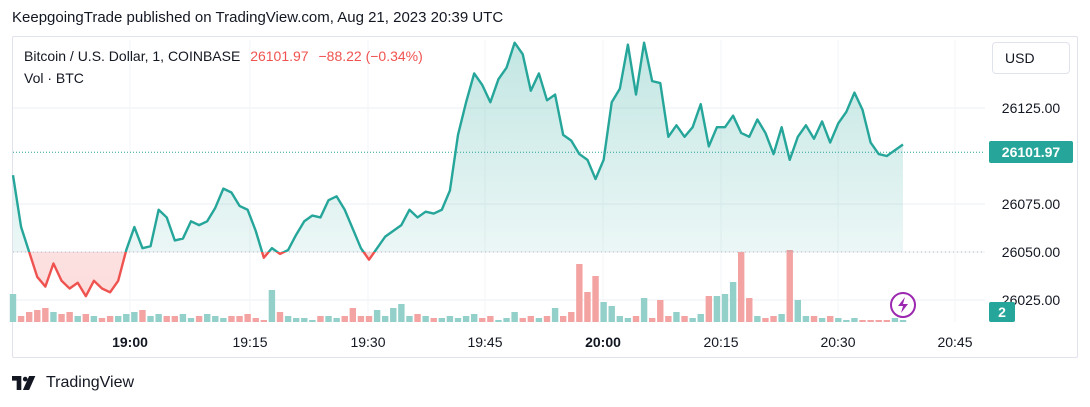 The height and width of the screenshot is (407, 1090). Describe the element at coordinates (837, 342) in the screenshot. I see `time-tick-label: 20:30` at that location.